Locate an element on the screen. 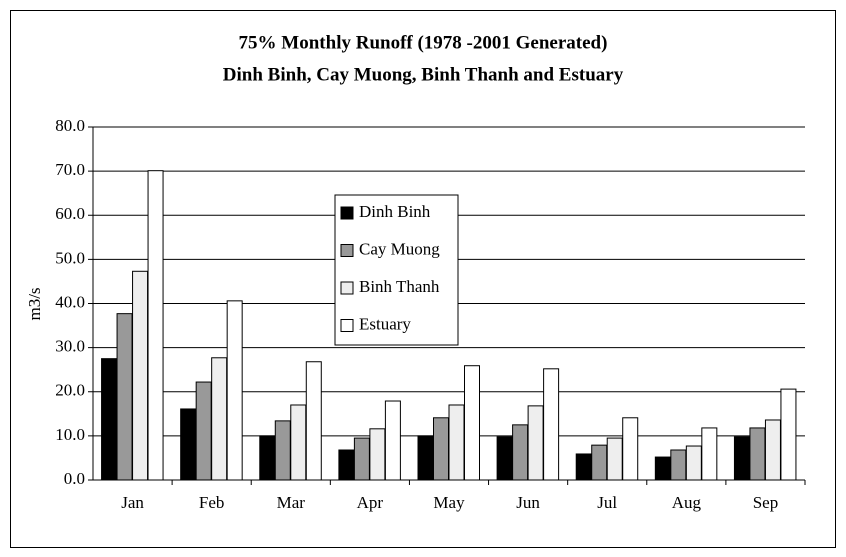 This screenshot has height=557, width=846. legend-label: Dinh Binh is located at coordinates (395, 211).